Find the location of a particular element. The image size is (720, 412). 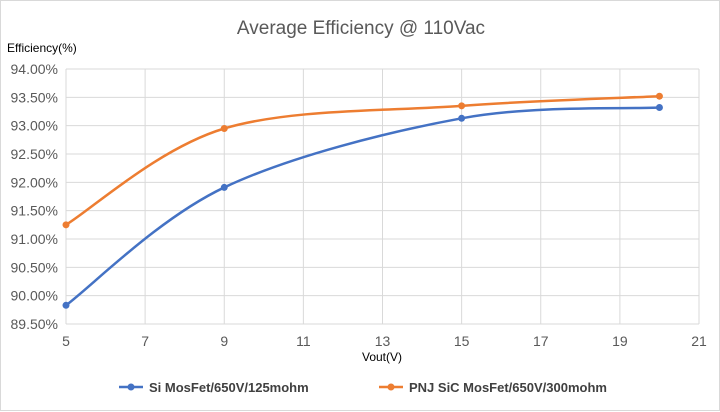

y-axis-label: Efficiency(%) is located at coordinates (42, 48).